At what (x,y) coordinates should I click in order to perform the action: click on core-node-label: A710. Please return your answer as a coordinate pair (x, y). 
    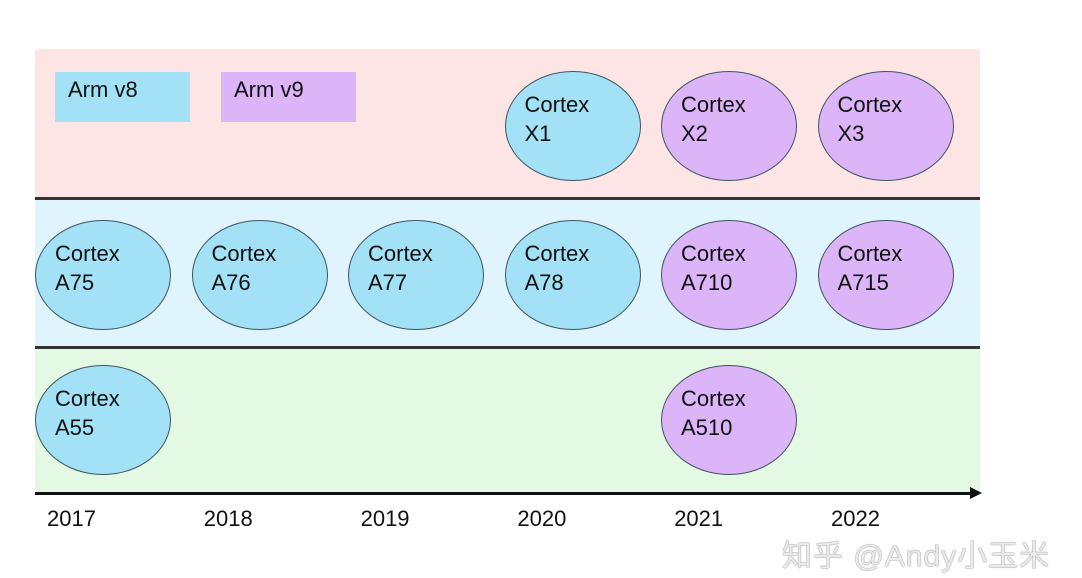
    Looking at the image, I should click on (707, 282).